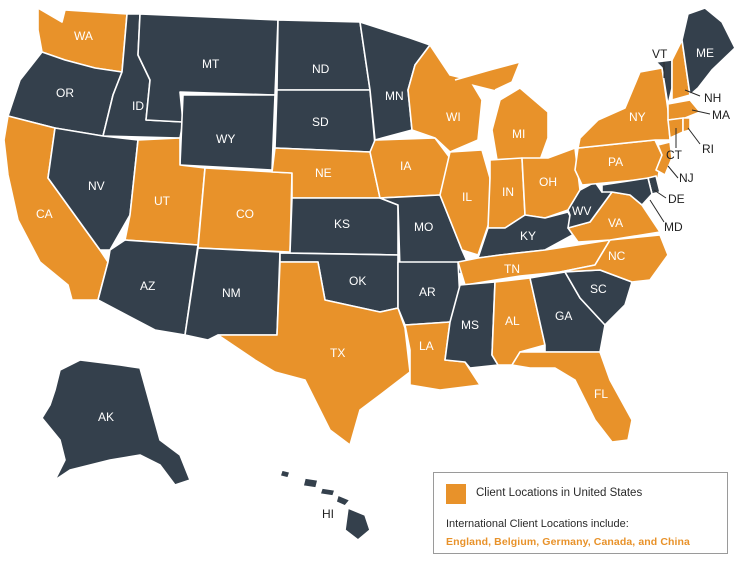 The image size is (735, 566). I want to click on label-MN: MN, so click(394, 96).